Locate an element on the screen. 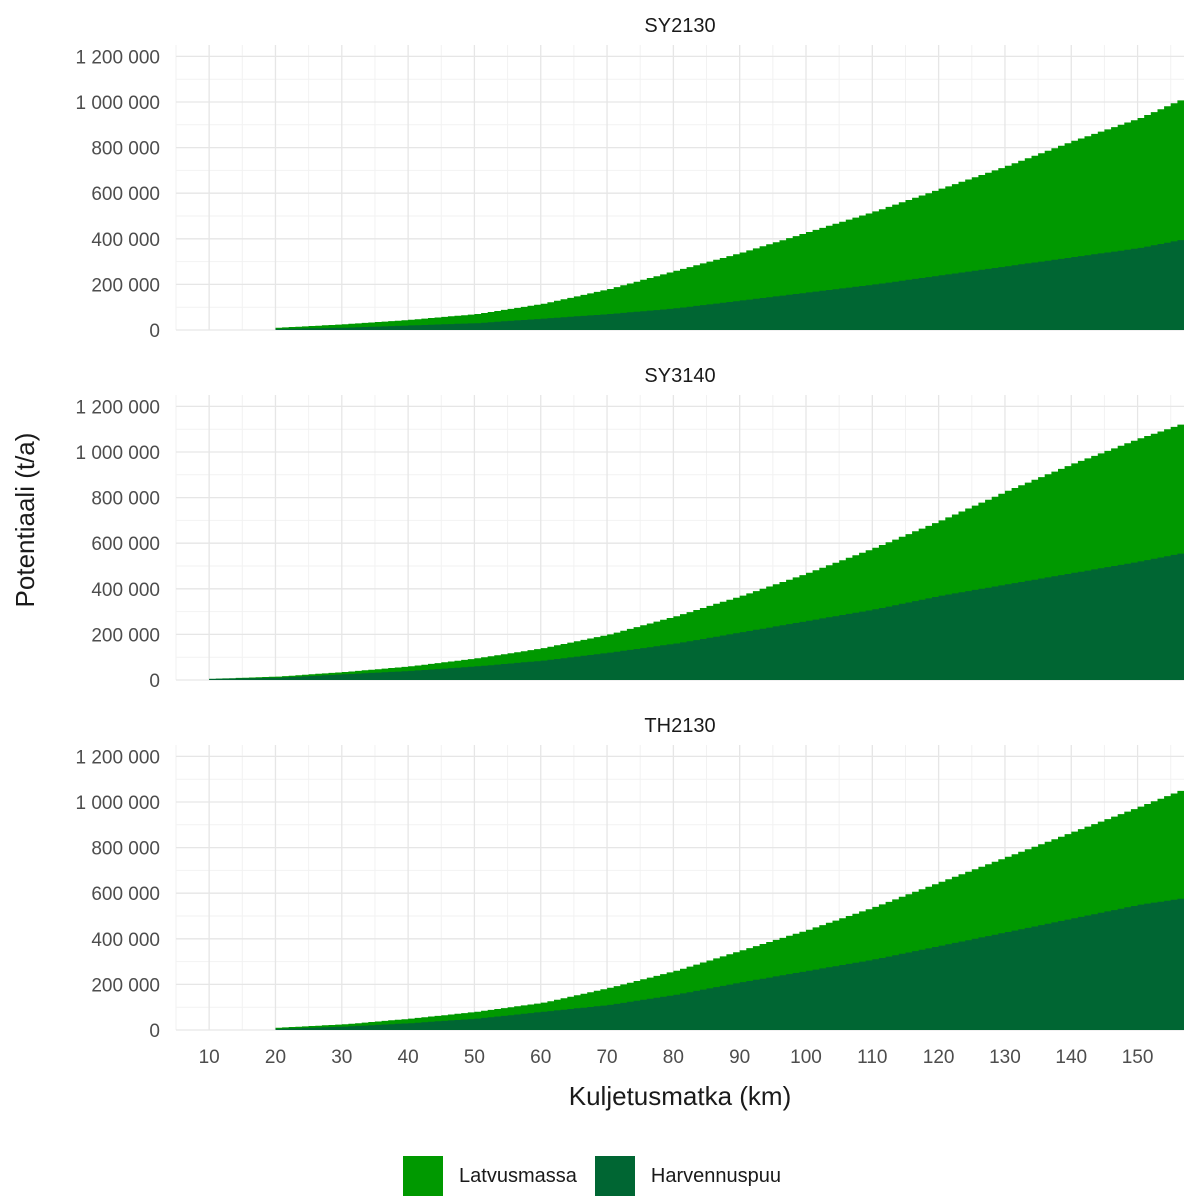 Image resolution: width=1184 pixels, height=1200 pixels. x-tick-label: 100 is located at coordinates (806, 1057).